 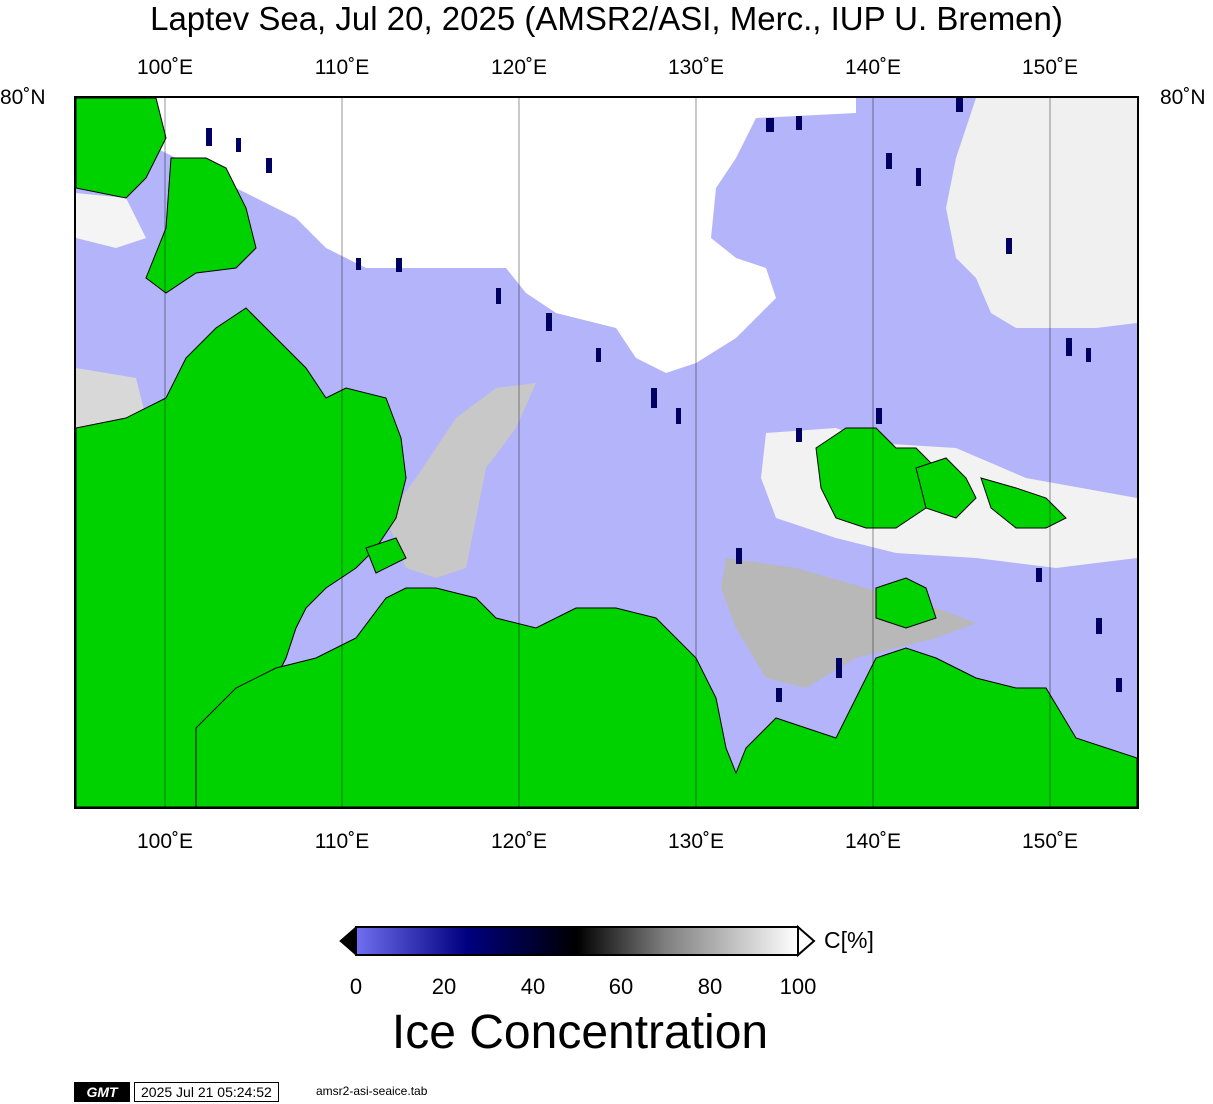 What do you see at coordinates (342, 841) in the screenshot?
I see `lon-label-bottom: 110˚E` at bounding box center [342, 841].